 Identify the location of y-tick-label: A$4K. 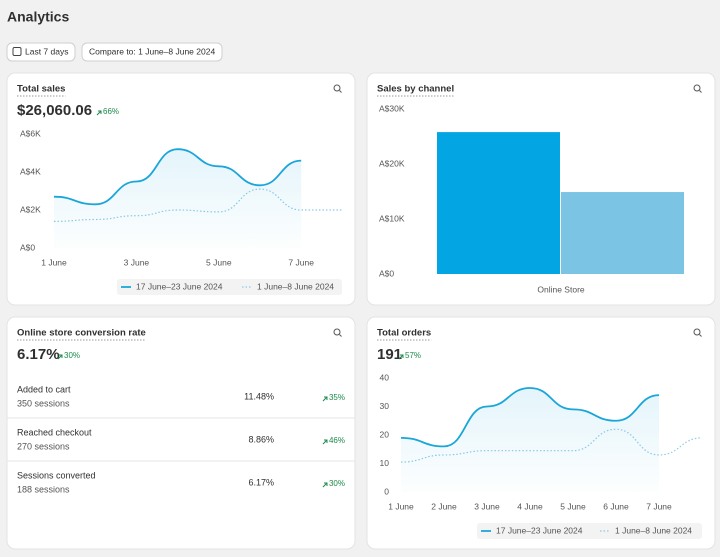
(30, 171).